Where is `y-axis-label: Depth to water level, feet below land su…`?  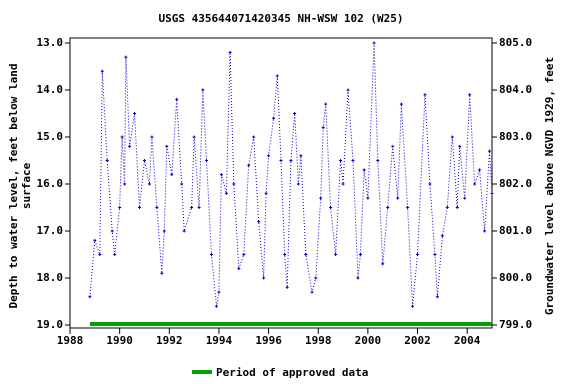
y-axis-label: Depth to water level, feet below land su… is located at coordinates (20, 185).